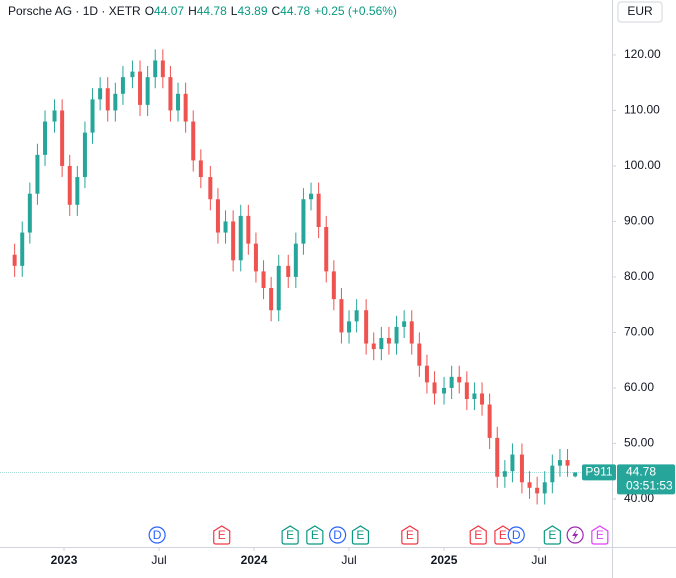 This screenshot has width=676, height=578. Describe the element at coordinates (639, 332) in the screenshot. I see `y-tick-label: 70.00` at that location.